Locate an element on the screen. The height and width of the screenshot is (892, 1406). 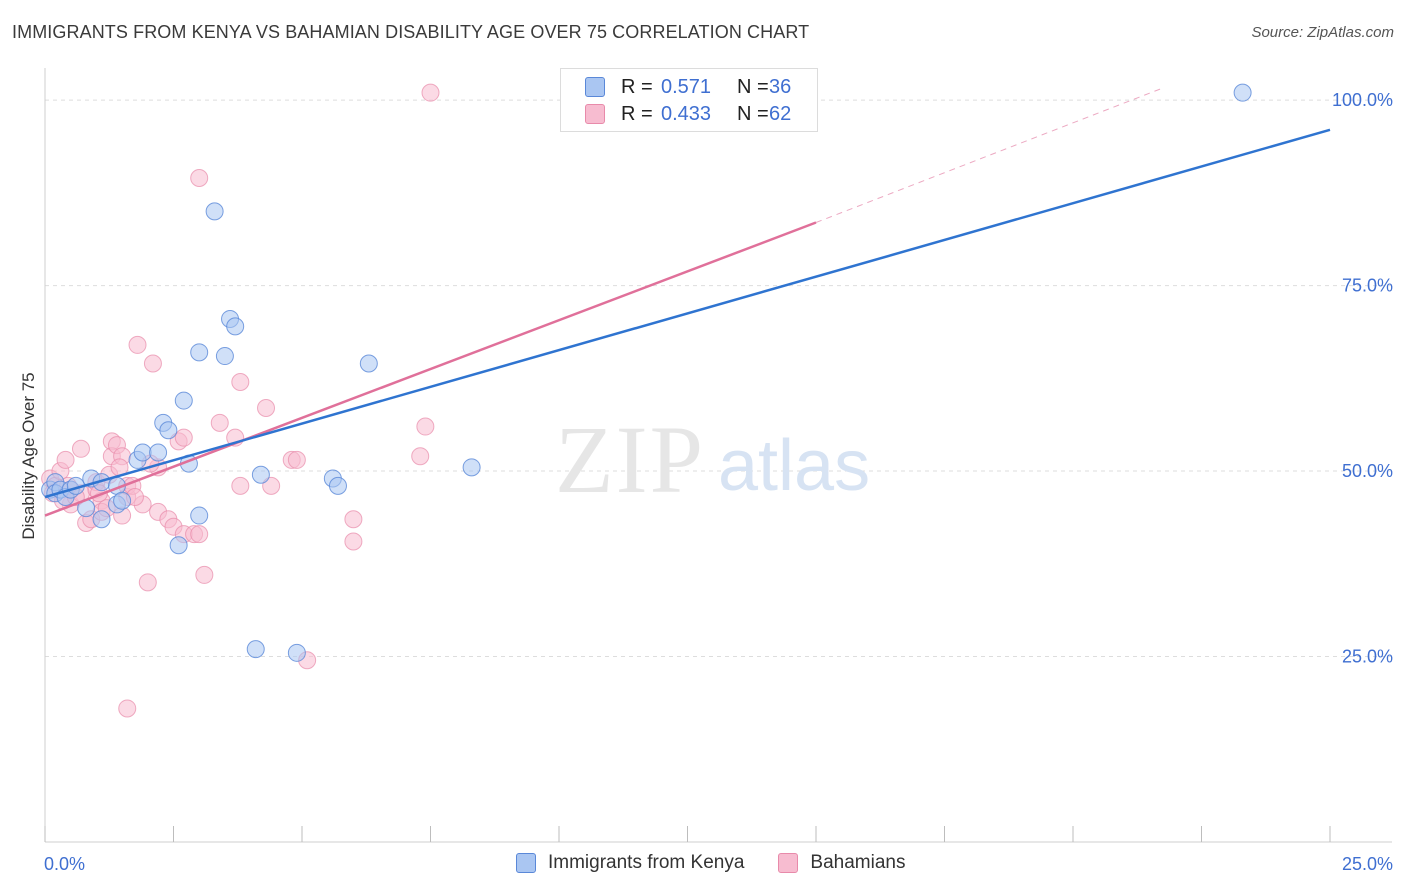
x-tick-labels: 0.0% 25.0% is located at coordinates (718, 864).